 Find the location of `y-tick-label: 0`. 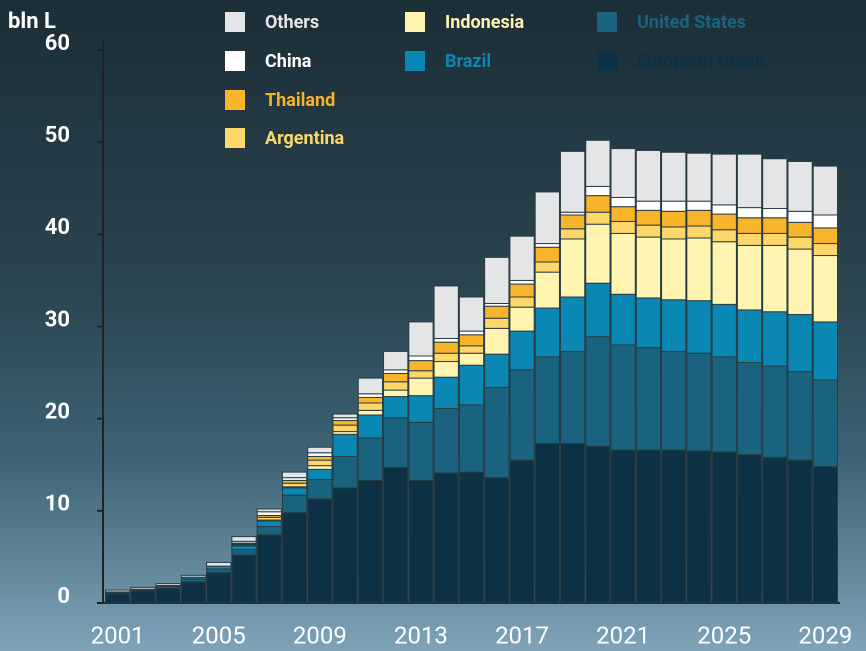

y-tick-label: 0 is located at coordinates (63, 596).